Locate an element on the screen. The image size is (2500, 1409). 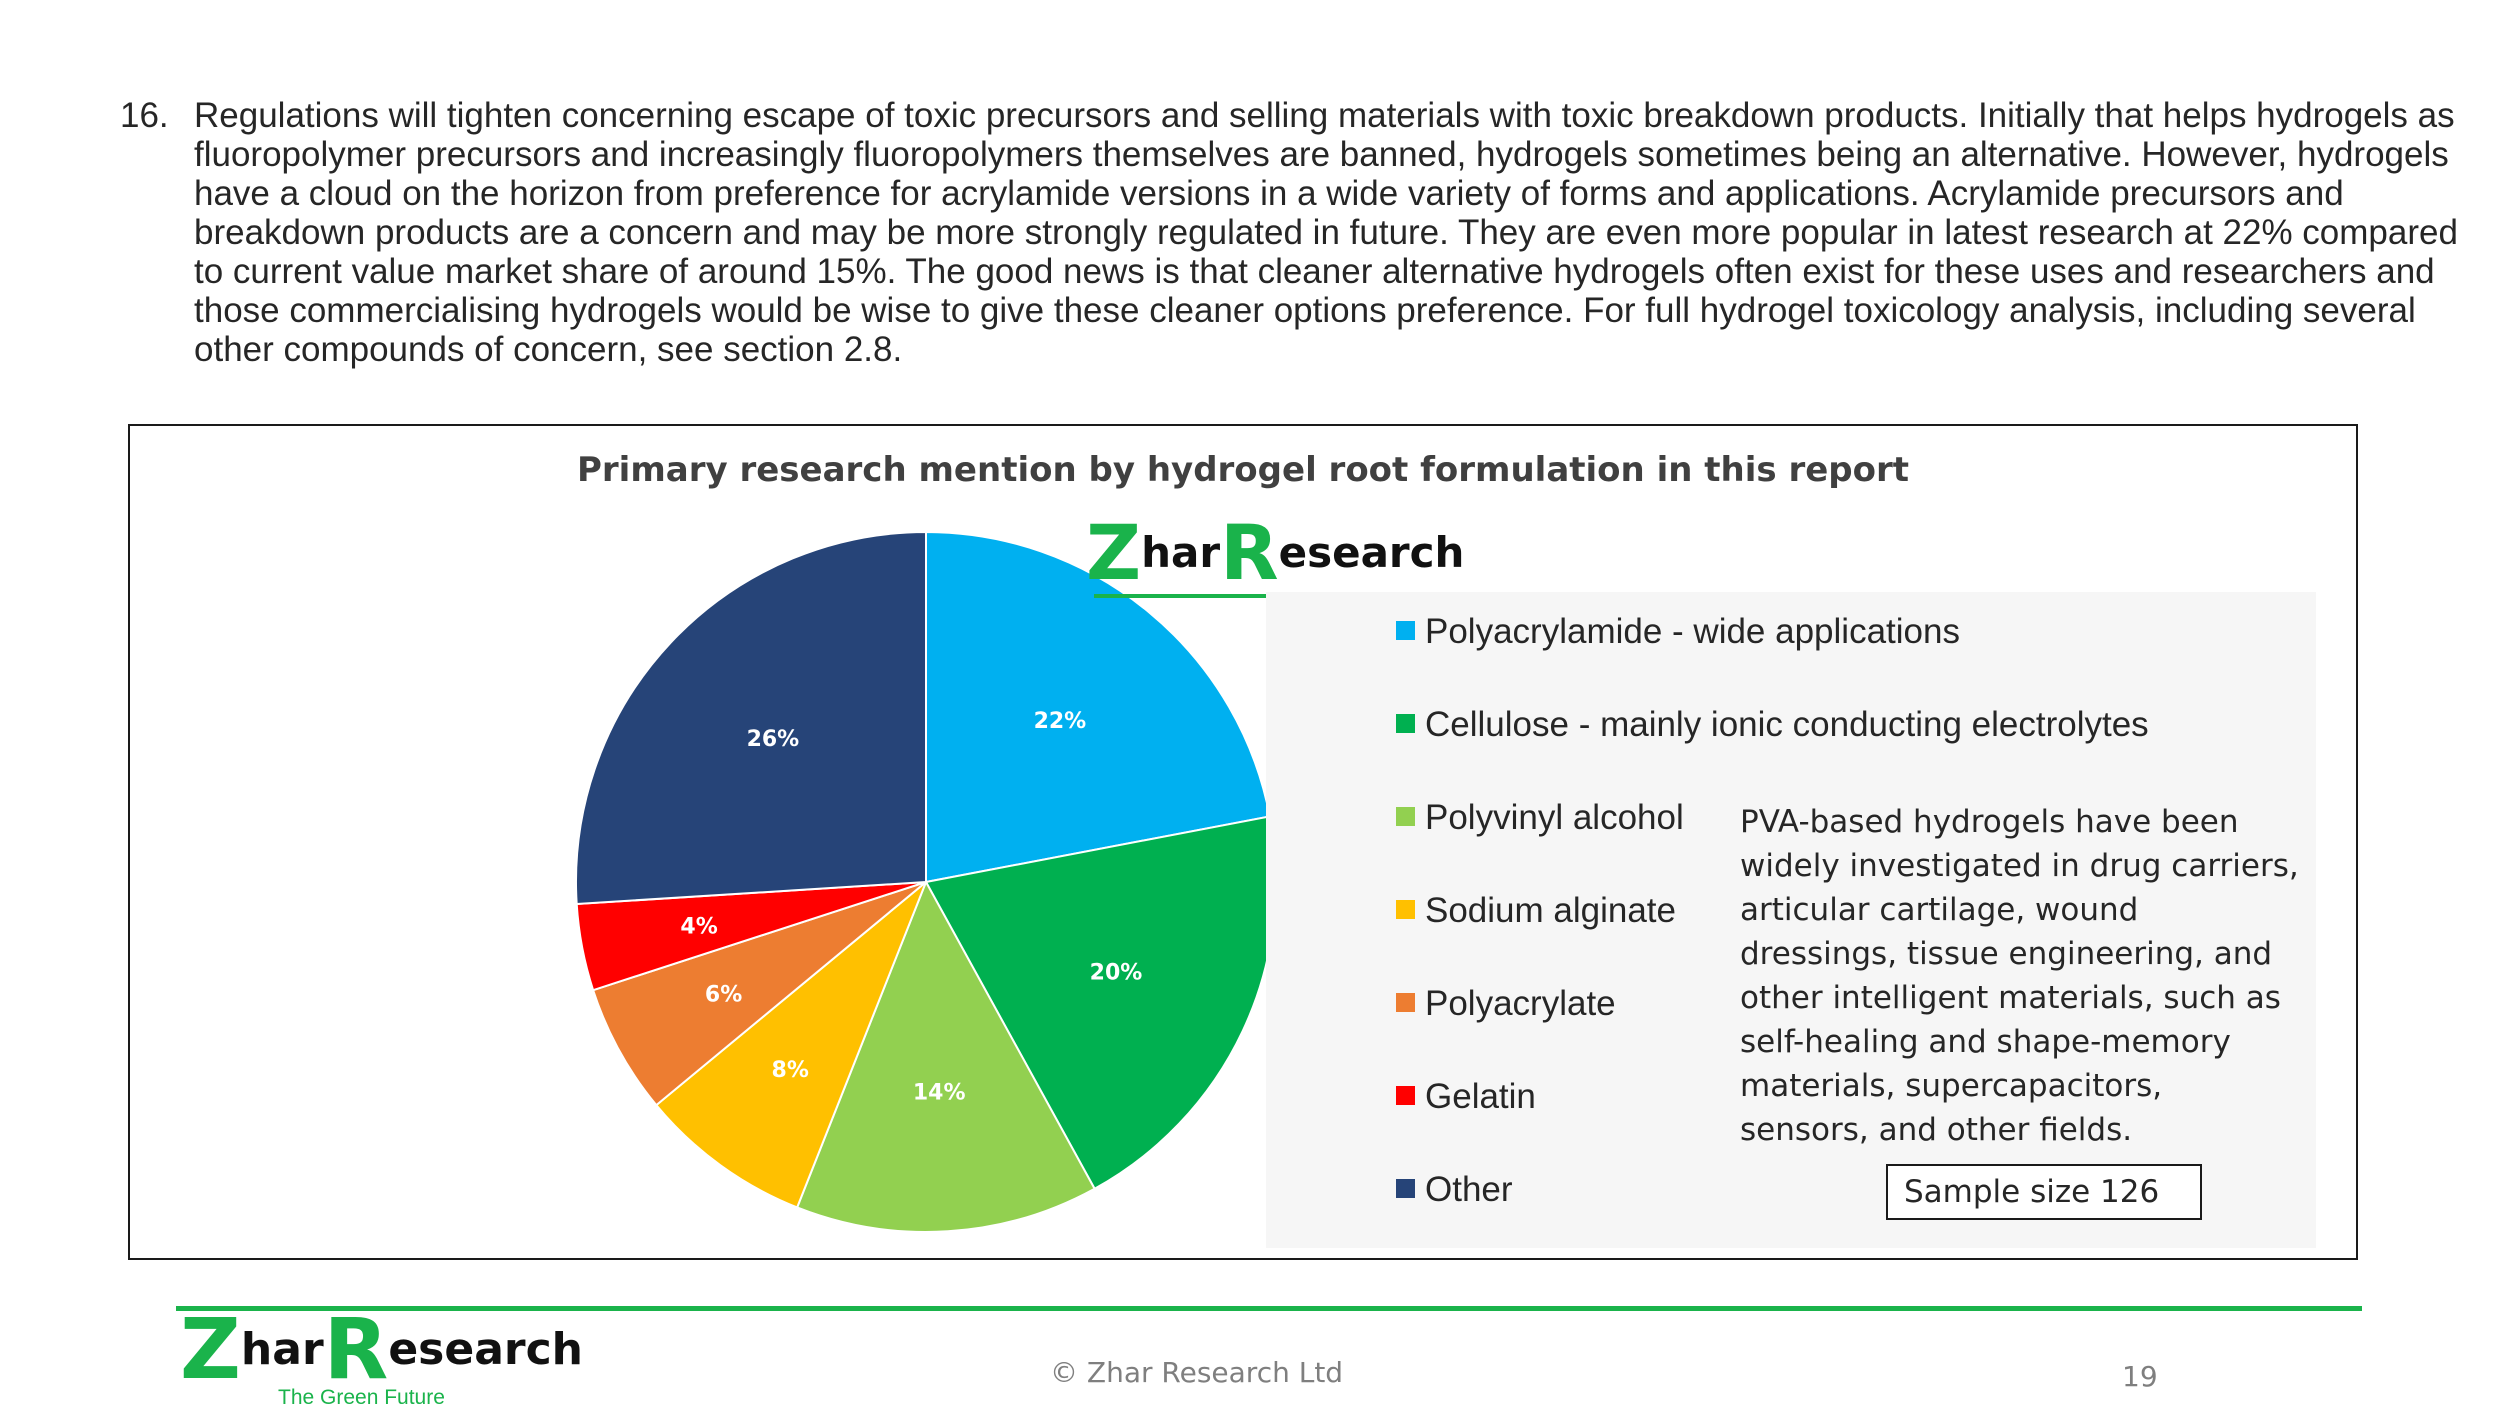
sample-size-box: Sample size 126 is located at coordinates (2044, 1192).